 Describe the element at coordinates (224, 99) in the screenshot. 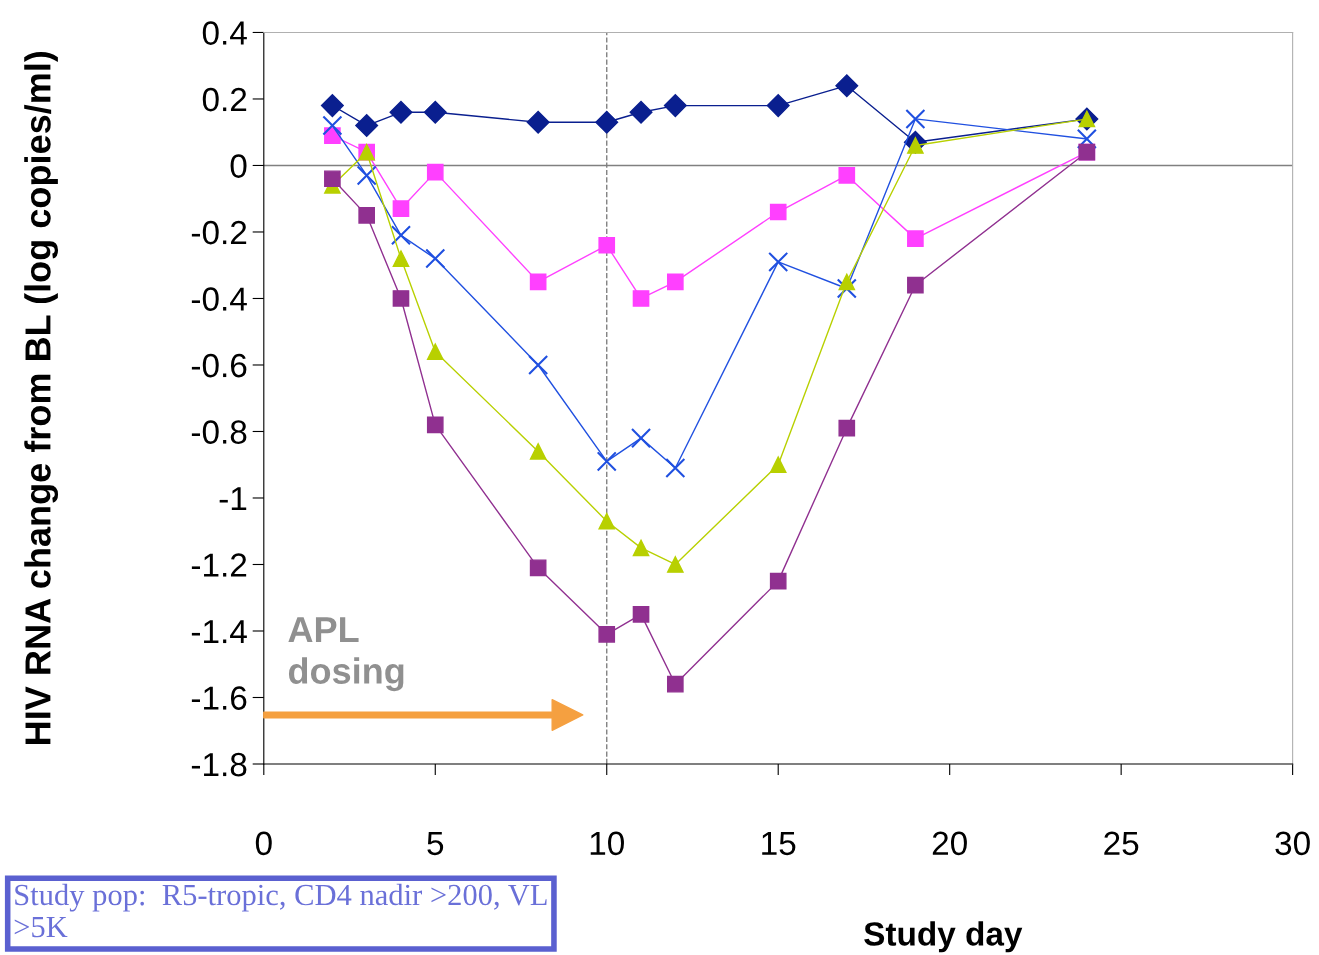

I see `y-tick-label: 0.2` at that location.